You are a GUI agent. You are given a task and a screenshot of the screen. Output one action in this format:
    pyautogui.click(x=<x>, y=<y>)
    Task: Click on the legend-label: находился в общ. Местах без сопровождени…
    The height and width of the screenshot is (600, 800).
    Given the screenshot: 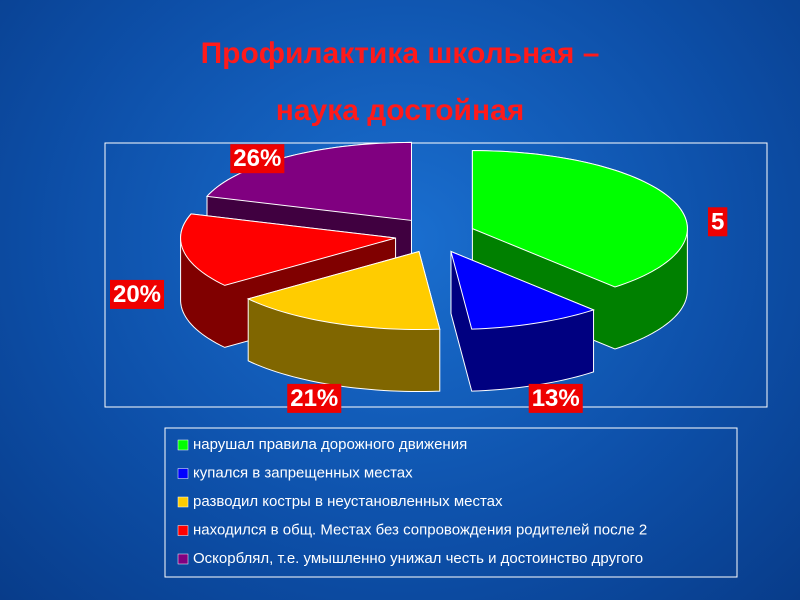 What is the action you would take?
    pyautogui.click(x=420, y=529)
    